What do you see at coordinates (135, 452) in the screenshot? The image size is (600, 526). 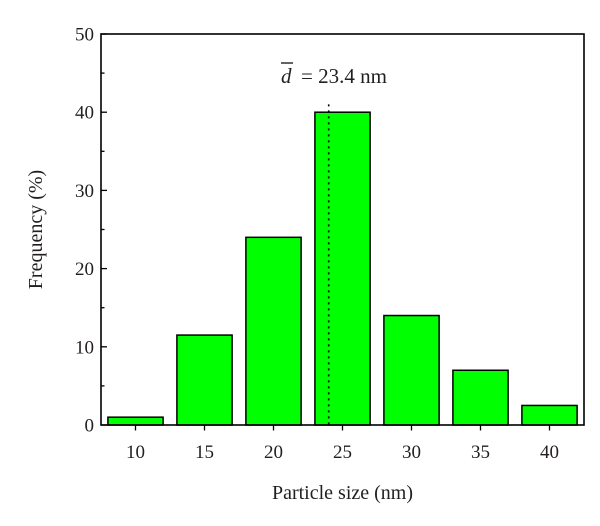 I see `x-tick-label: 10` at bounding box center [135, 452].